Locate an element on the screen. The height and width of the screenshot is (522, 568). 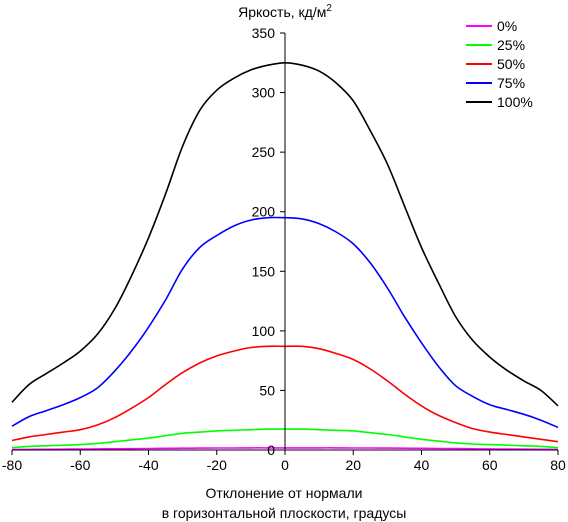
x-axis-title-line1: Отклонение от нормали is located at coordinates (284, 493).